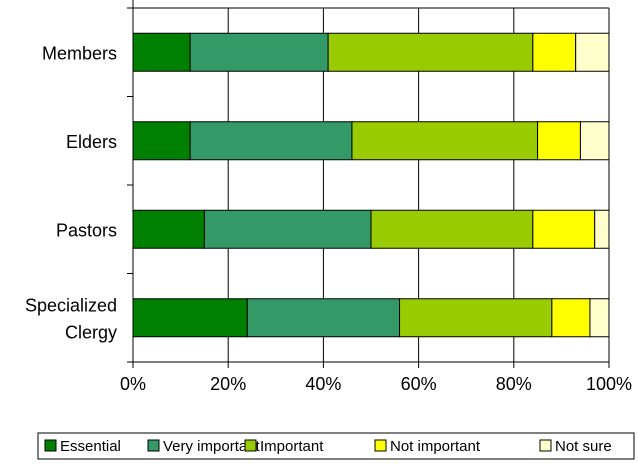 This screenshot has height=470, width=638. I want to click on x-tick-label: 0%, so click(133, 384).